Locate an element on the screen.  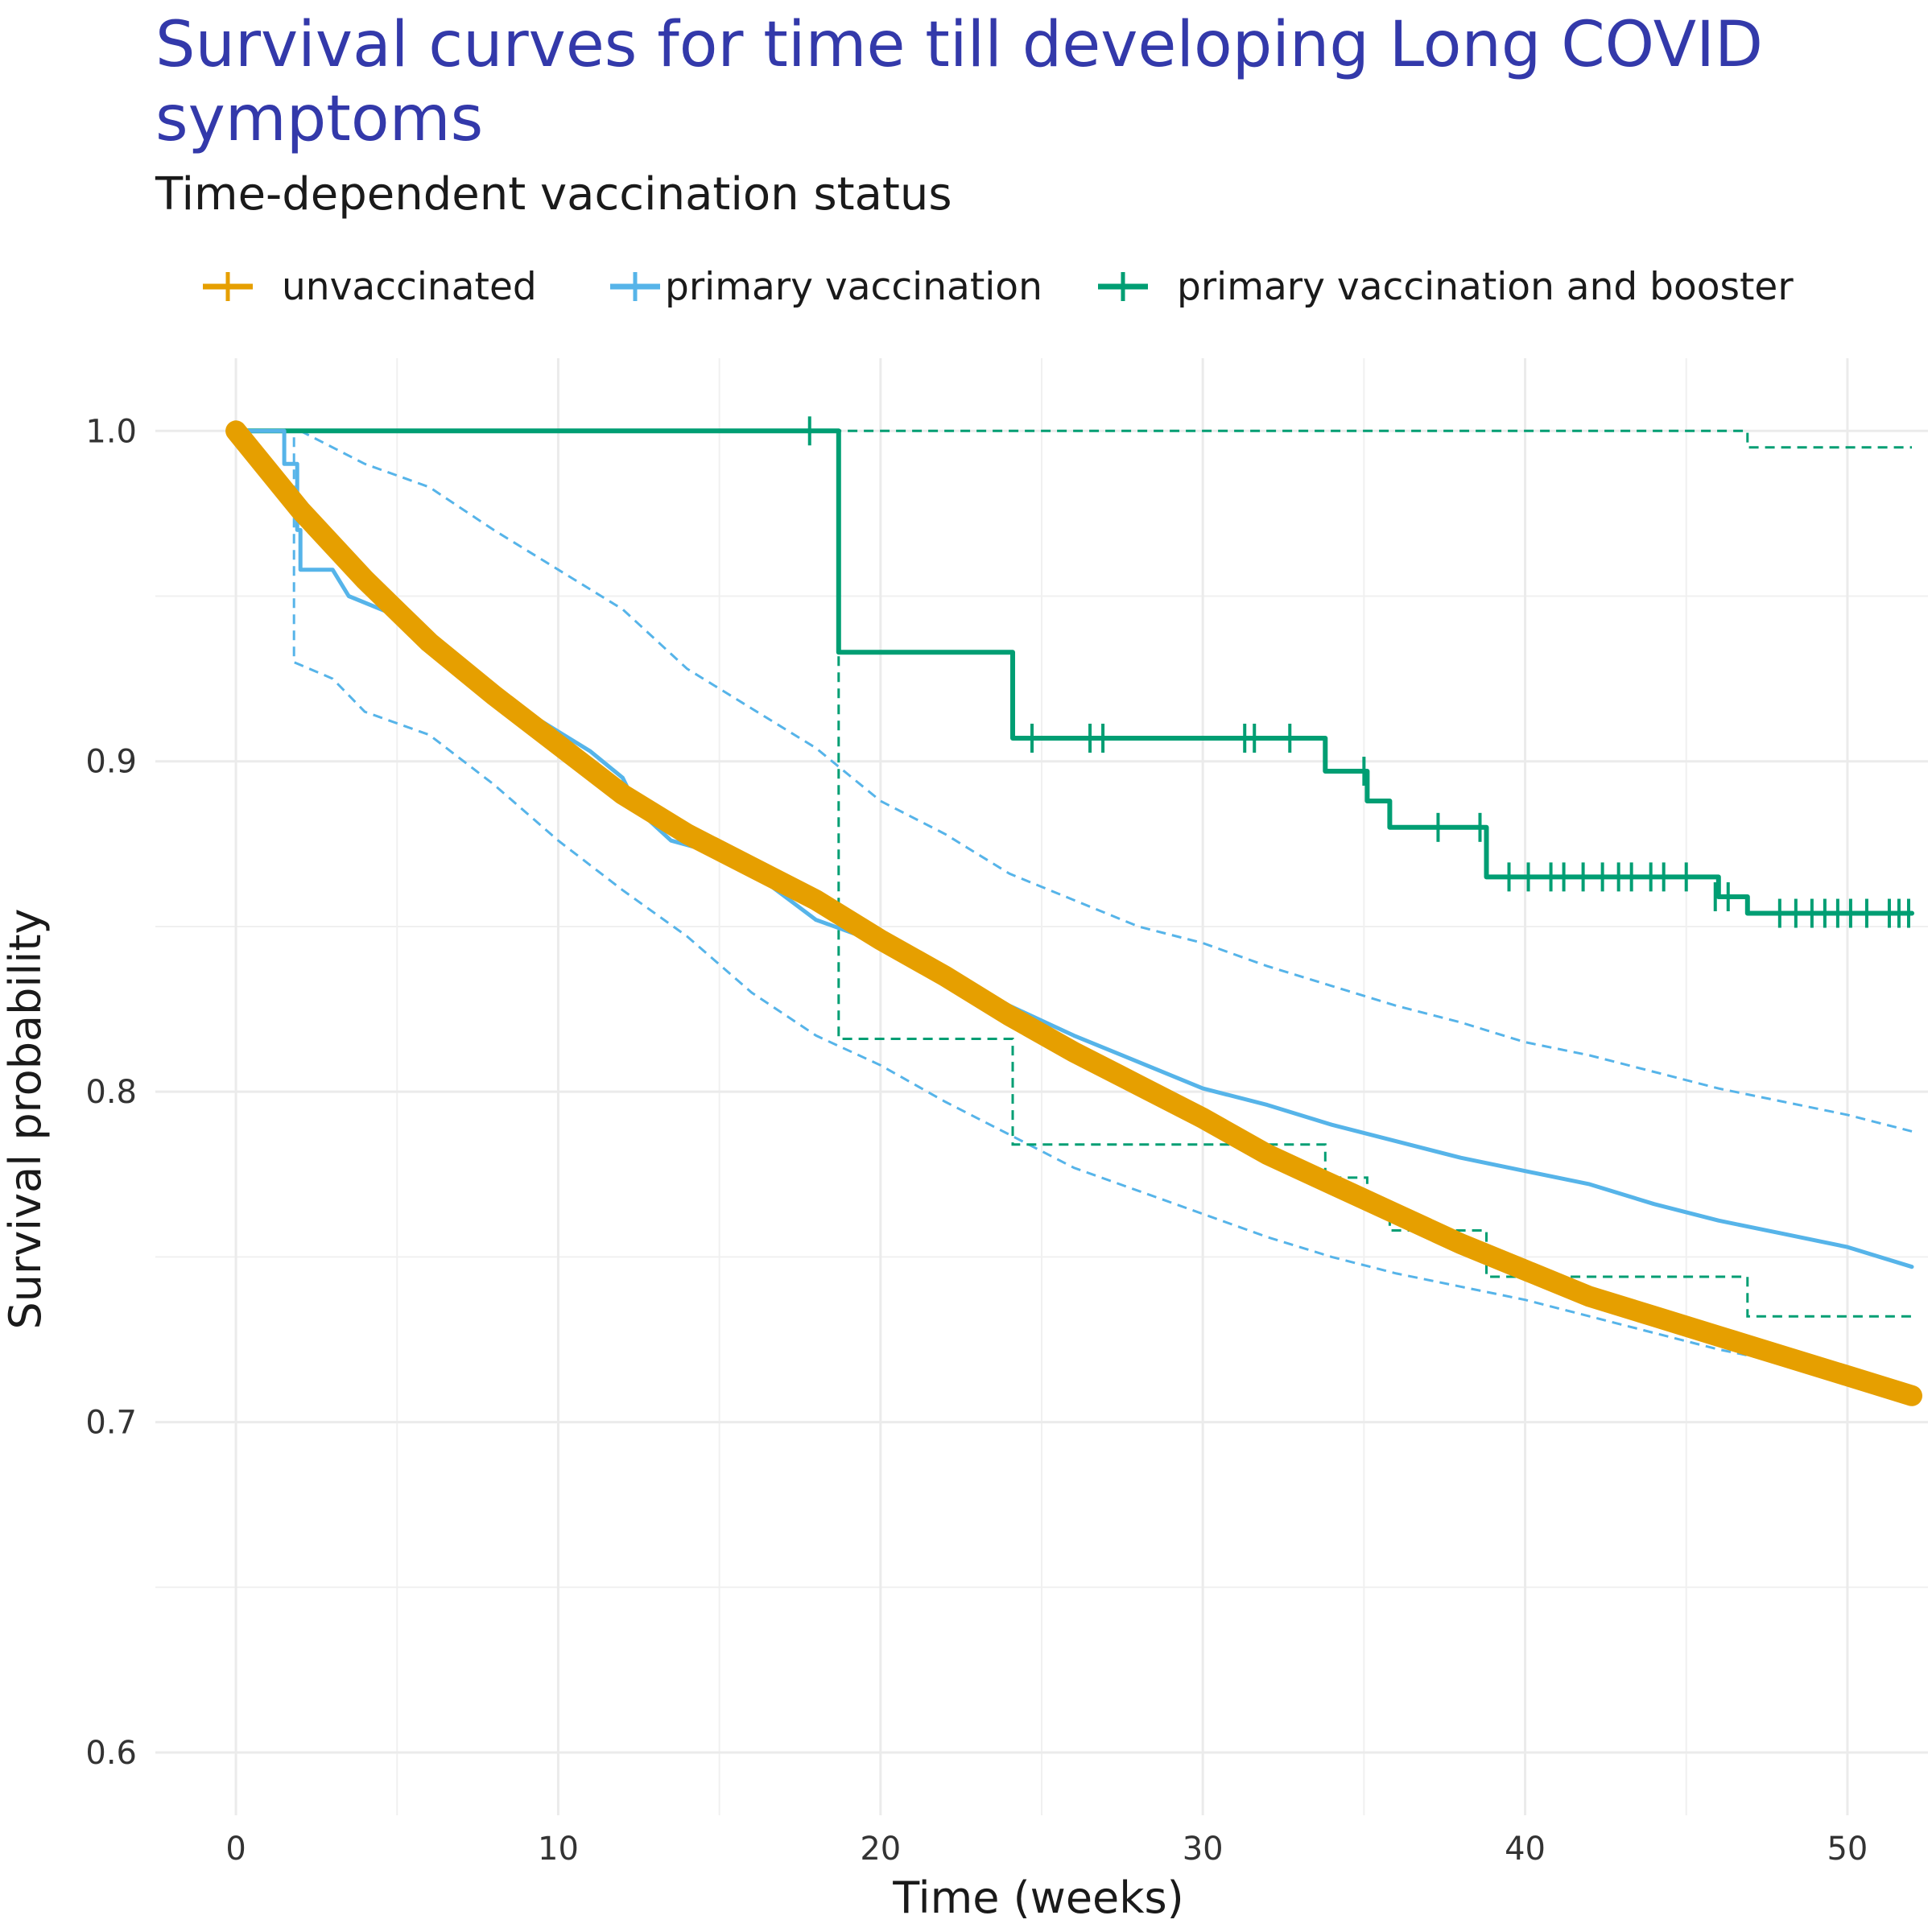
y-tick-label: 0.6 is located at coordinates (111, 1753).